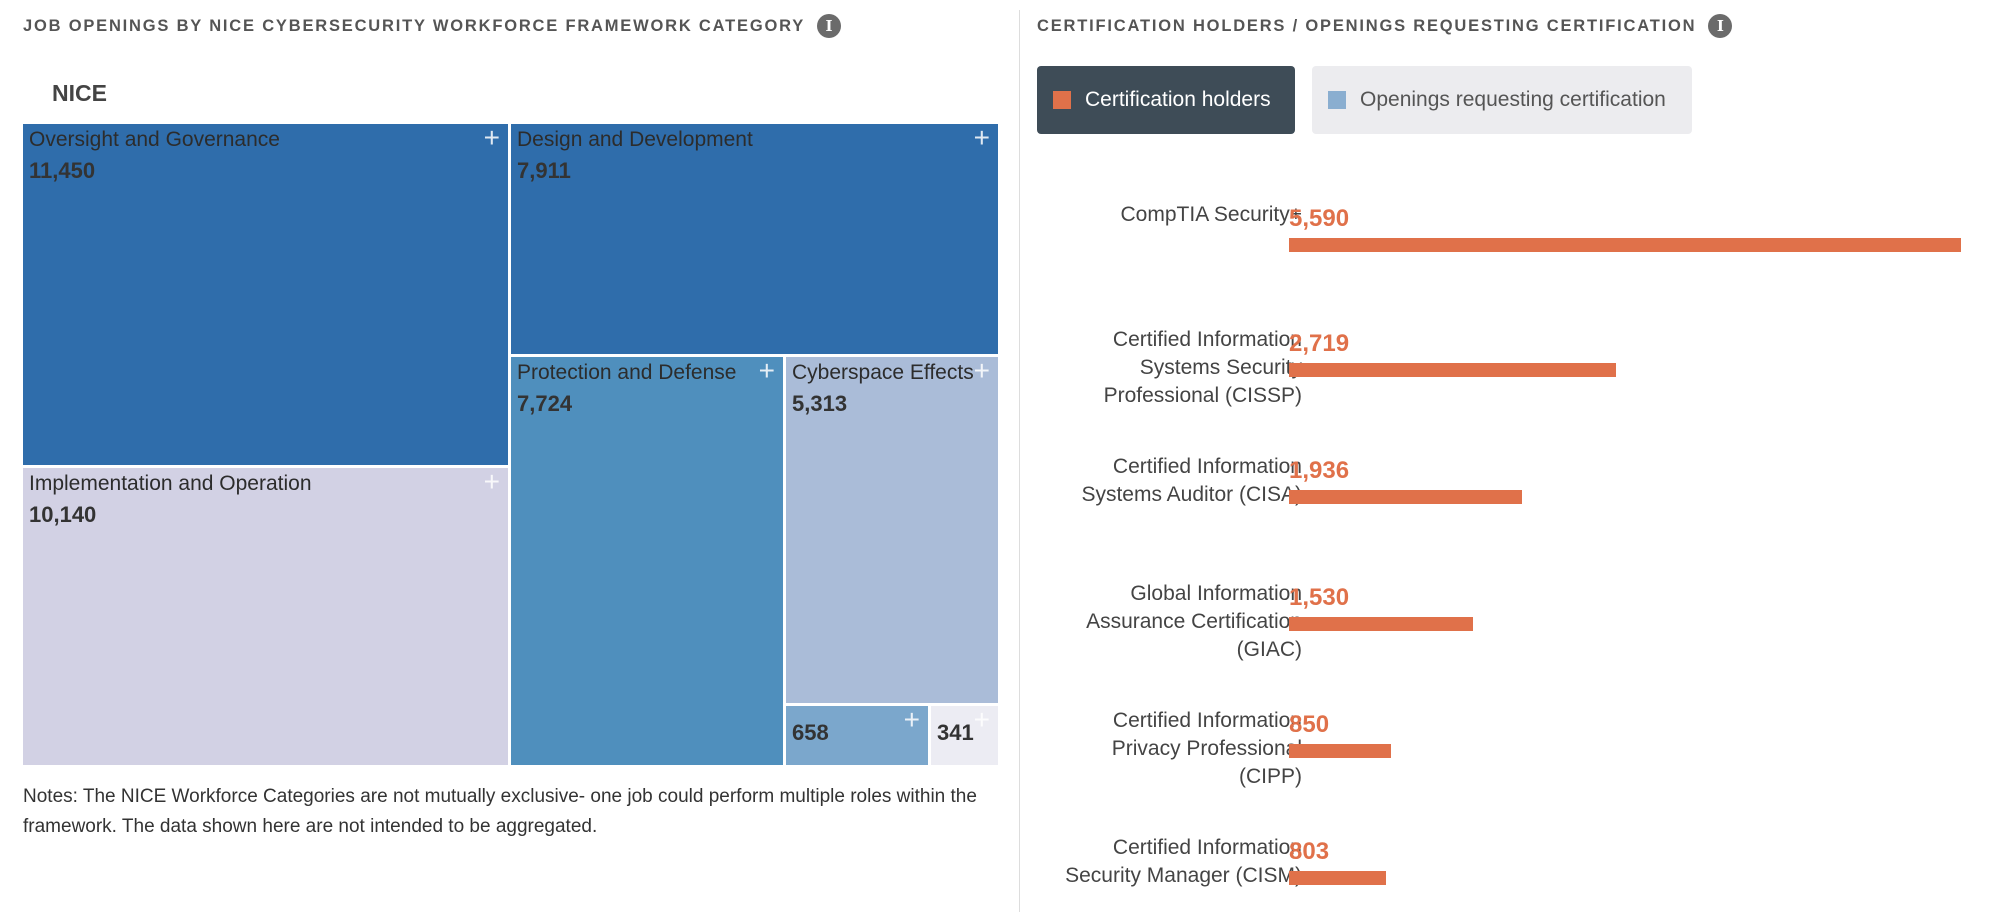 This screenshot has width=2000, height=912. What do you see at coordinates (1062, 100) in the screenshot?
I see `holders-swatch-icon` at bounding box center [1062, 100].